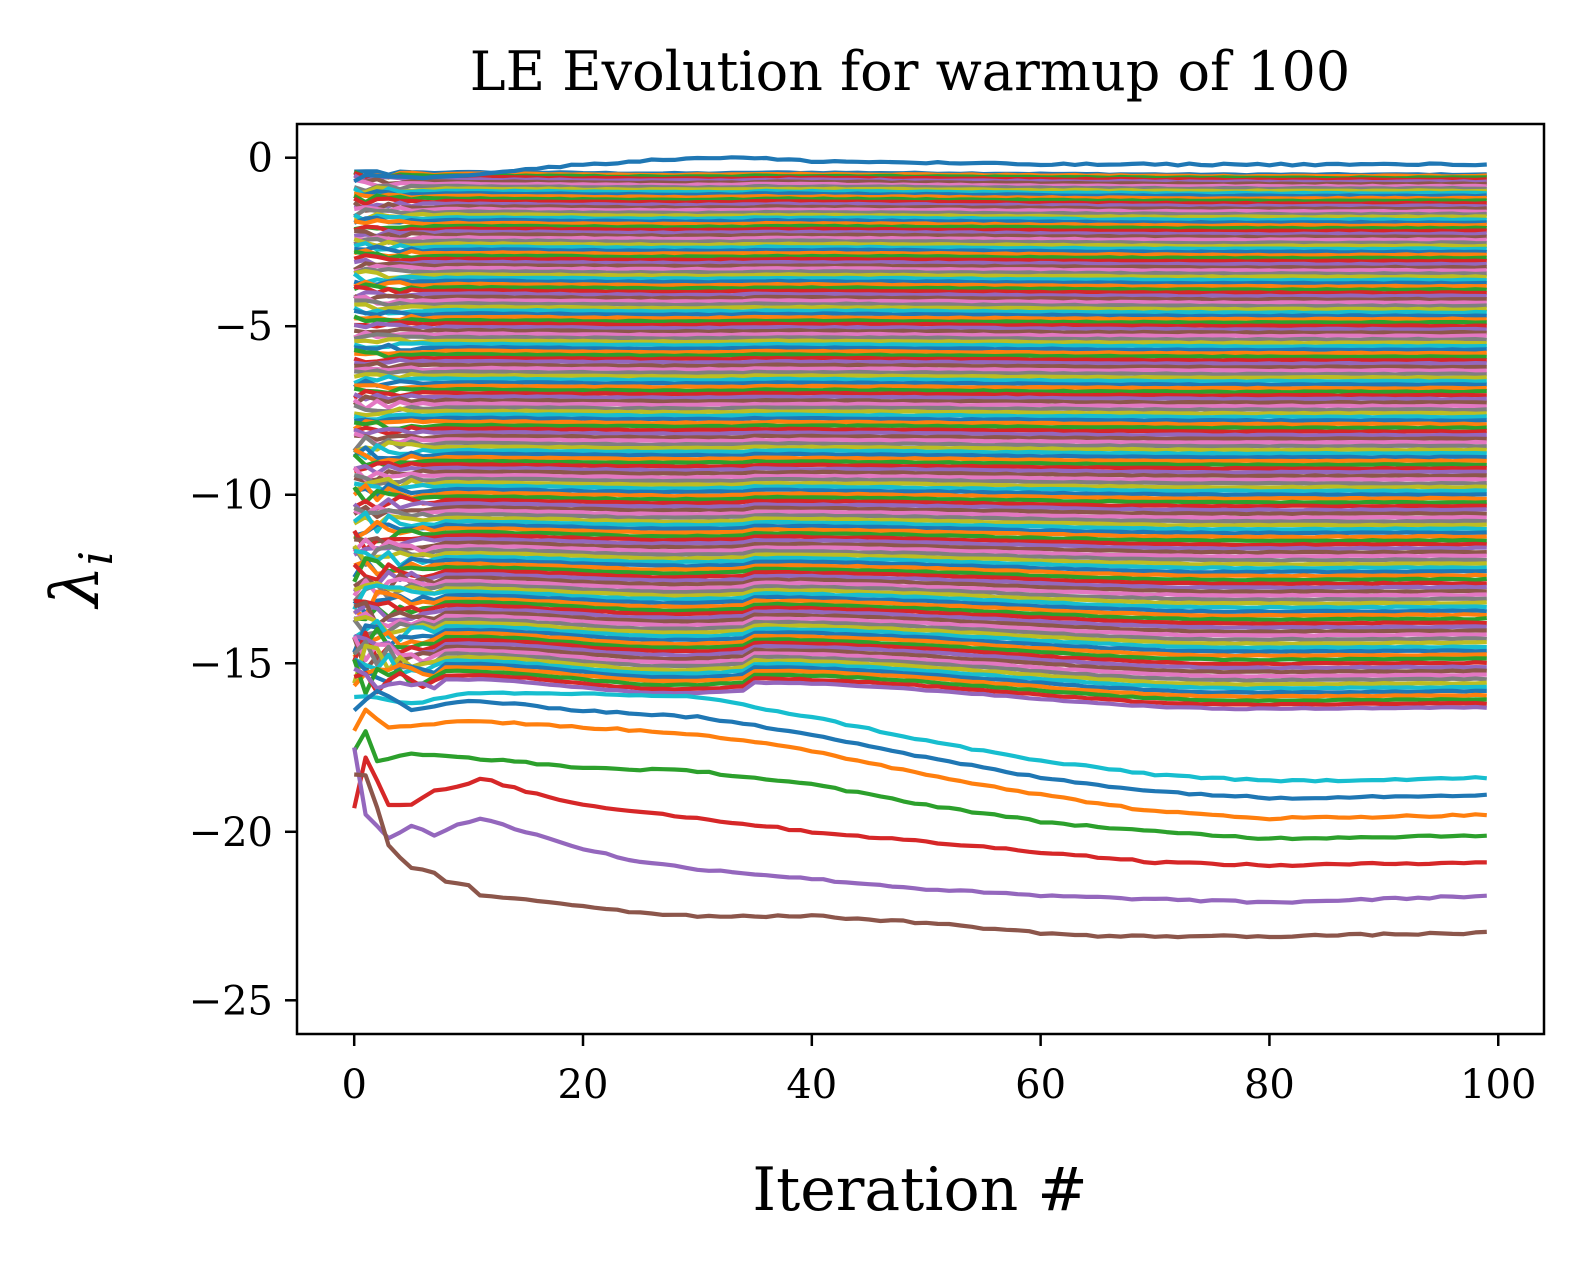 This screenshot has width=1584, height=1262. What do you see at coordinates (96, 558) in the screenshot?
I see `y-axis-label-sub: i` at bounding box center [96, 558].